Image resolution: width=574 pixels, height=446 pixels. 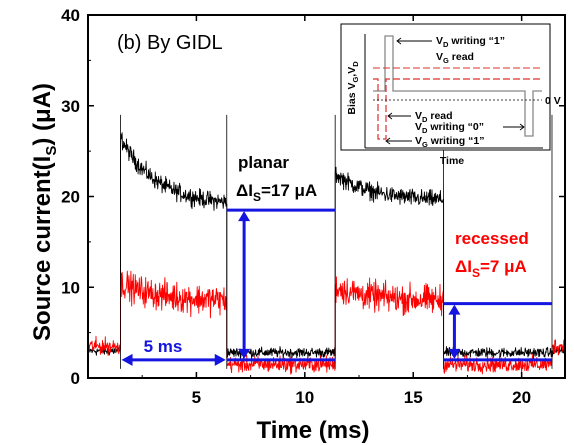 I want to click on inset-label-vg-read: VG read, so click(x=455, y=58).